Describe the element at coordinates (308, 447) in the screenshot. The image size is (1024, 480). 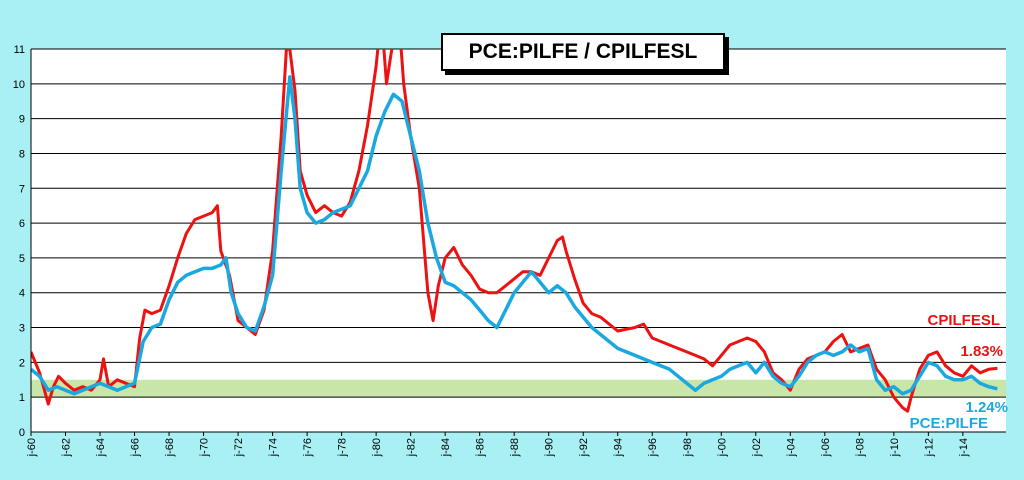
I see `x-tick-label: j-76` at that location.